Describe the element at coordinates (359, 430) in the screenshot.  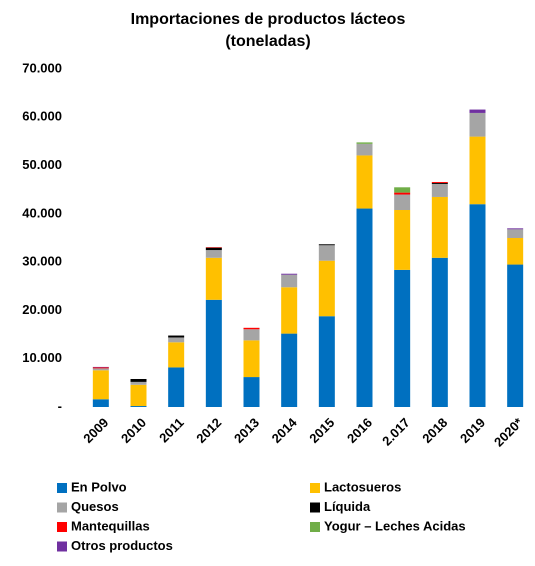
I see `x-tick-label: 2016` at that location.